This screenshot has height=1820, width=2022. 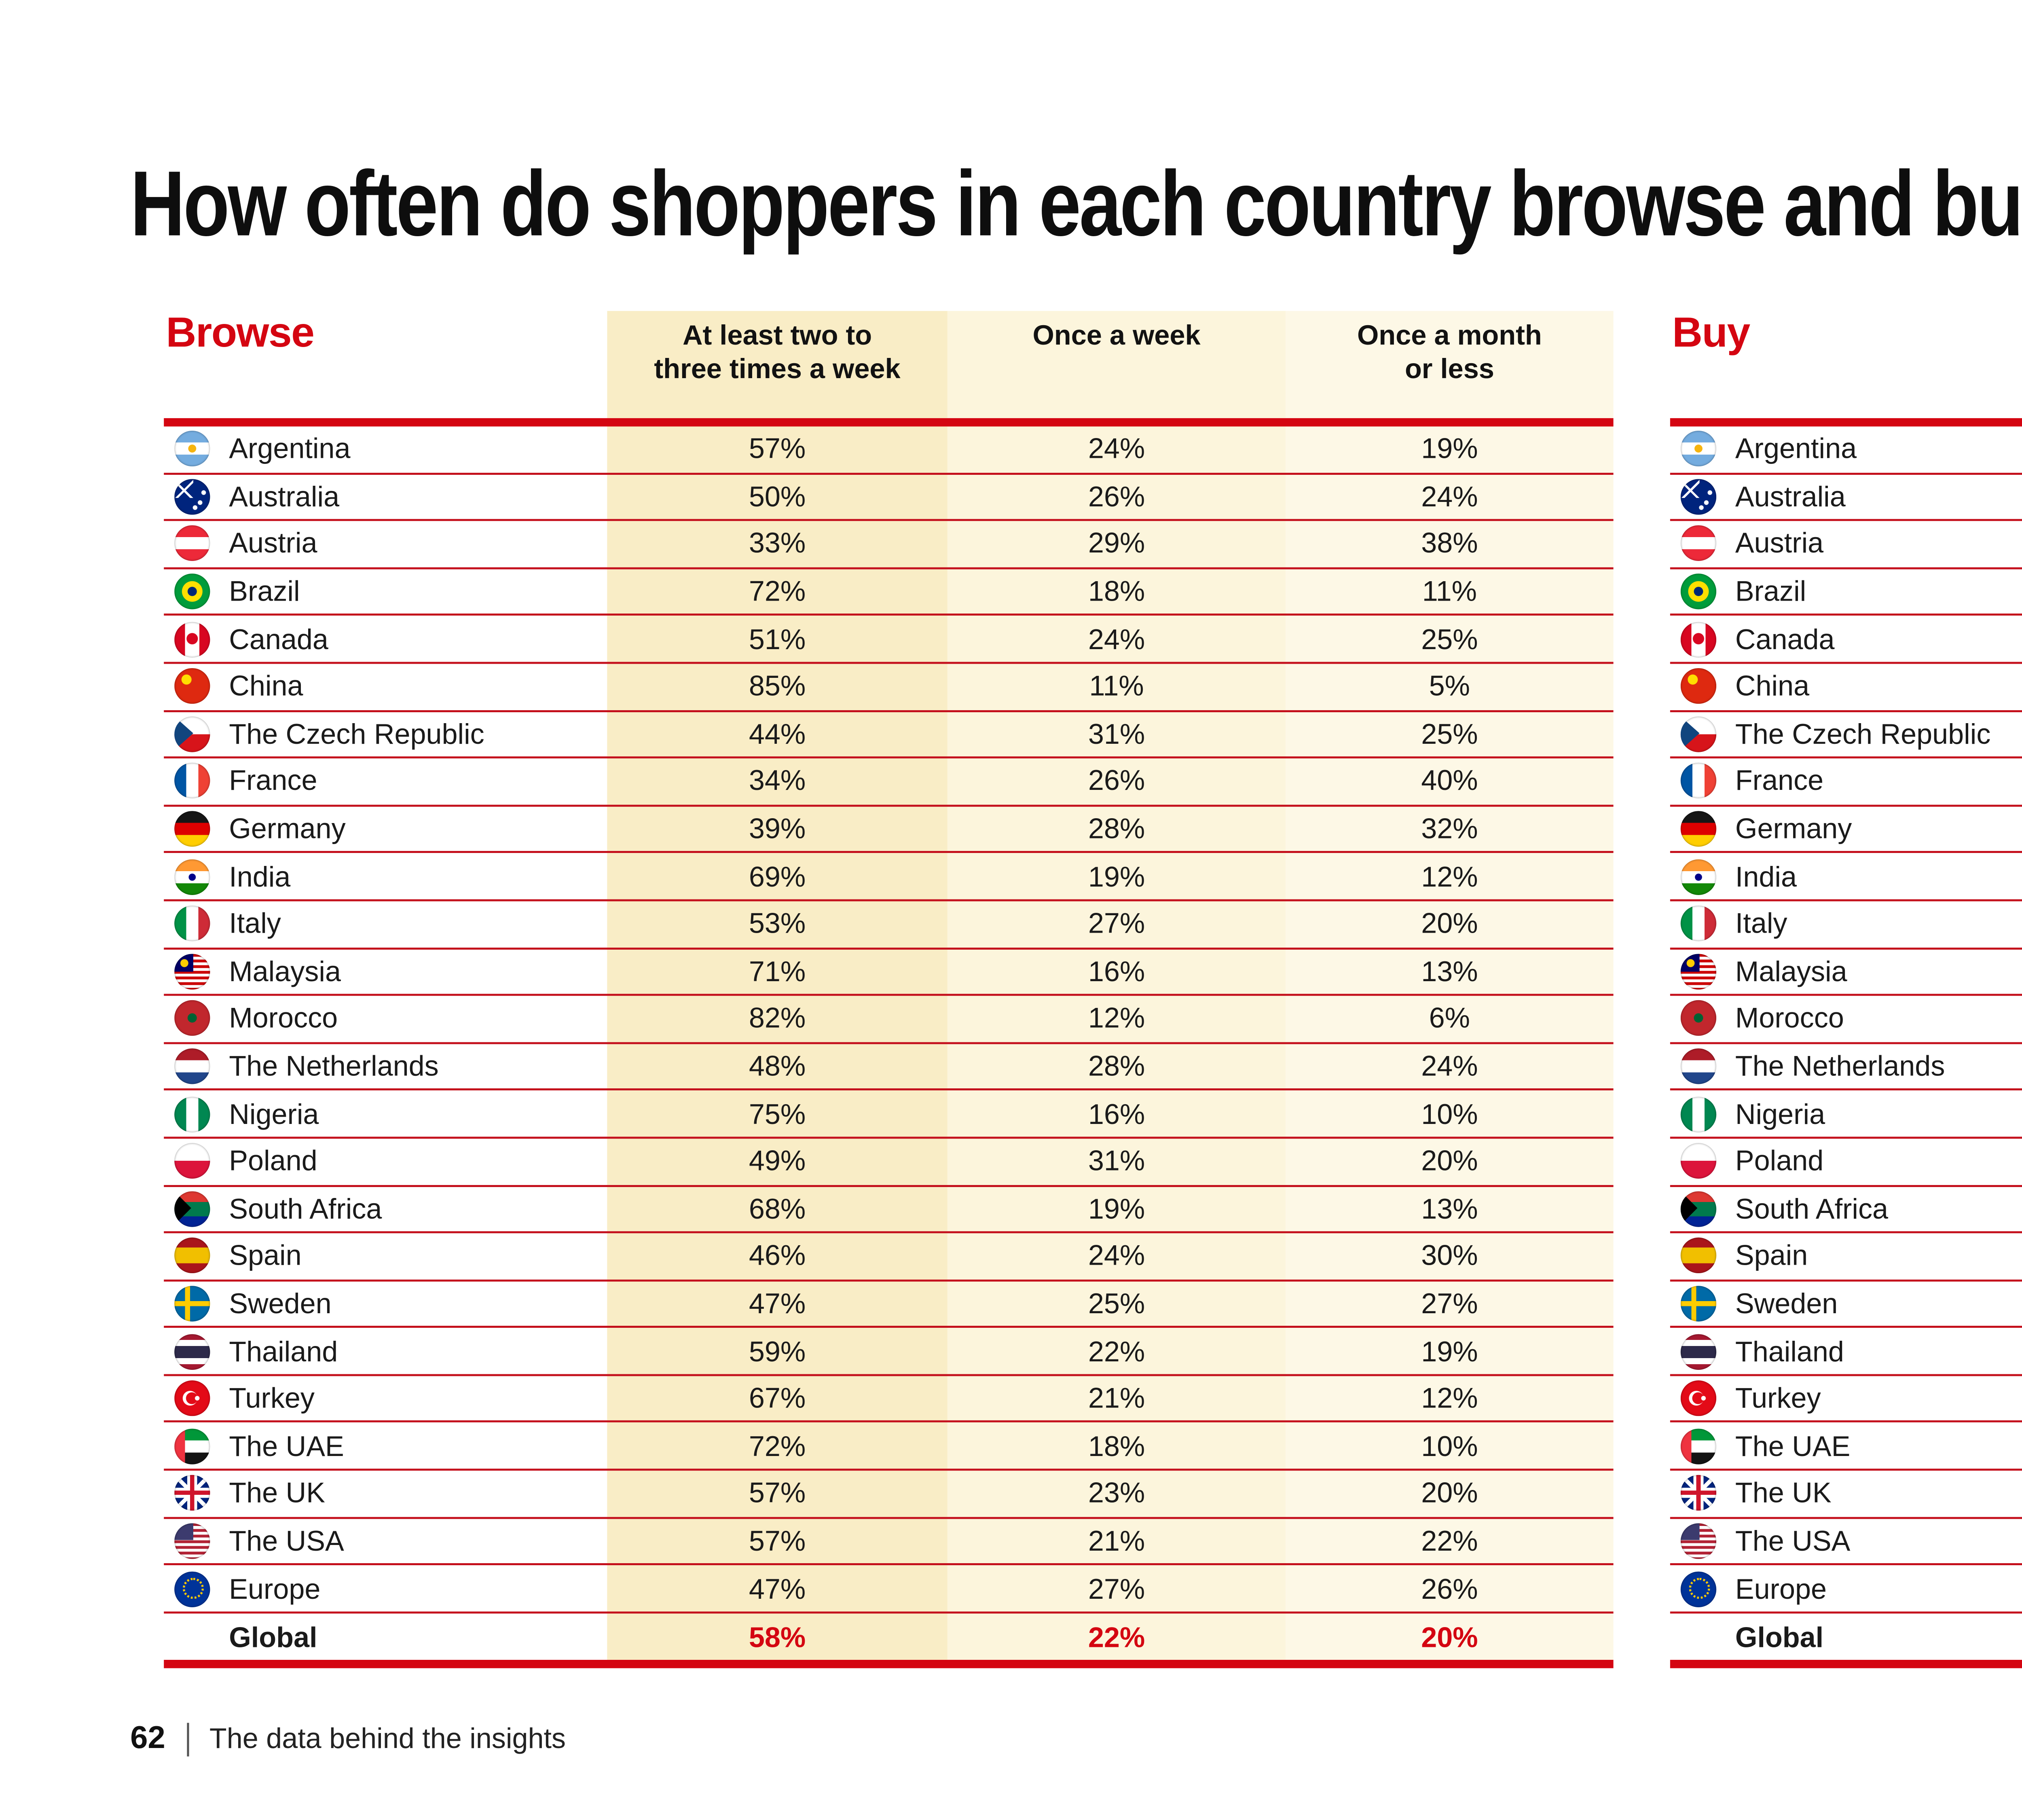 What do you see at coordinates (192, 1398) in the screenshot?
I see `flag-tr-icon` at bounding box center [192, 1398].